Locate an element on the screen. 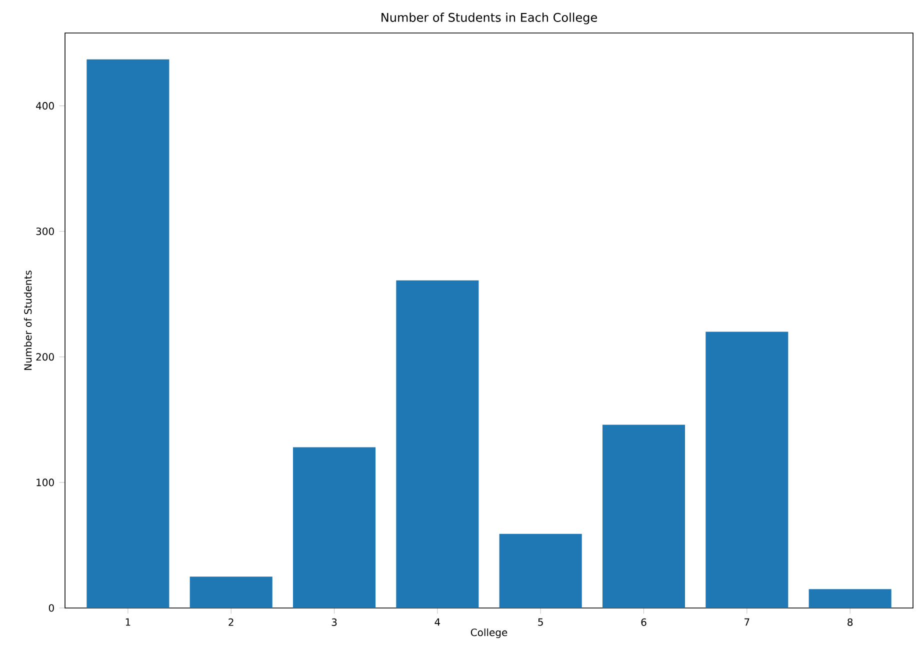 The height and width of the screenshot is (645, 924). x-tick-label: 7 is located at coordinates (747, 622).